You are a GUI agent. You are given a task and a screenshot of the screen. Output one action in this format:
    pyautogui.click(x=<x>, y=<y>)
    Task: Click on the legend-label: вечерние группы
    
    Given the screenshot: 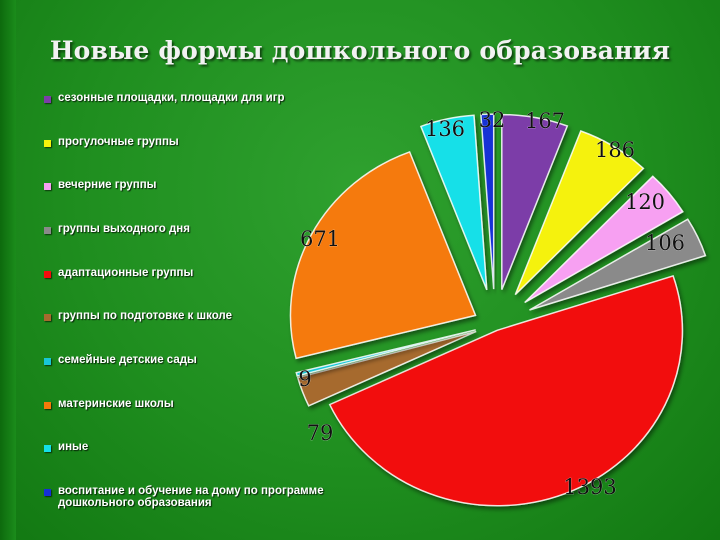 What is the action you would take?
    pyautogui.click(x=107, y=185)
    